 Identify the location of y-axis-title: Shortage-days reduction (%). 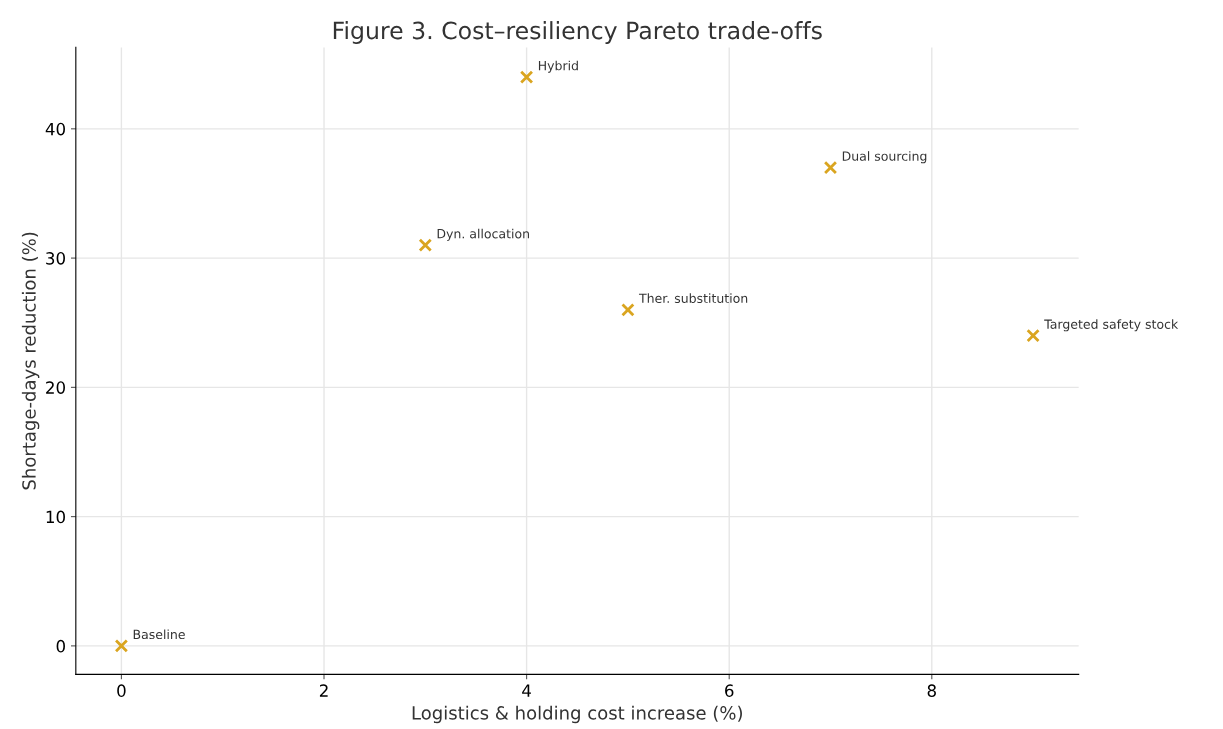
(30, 361).